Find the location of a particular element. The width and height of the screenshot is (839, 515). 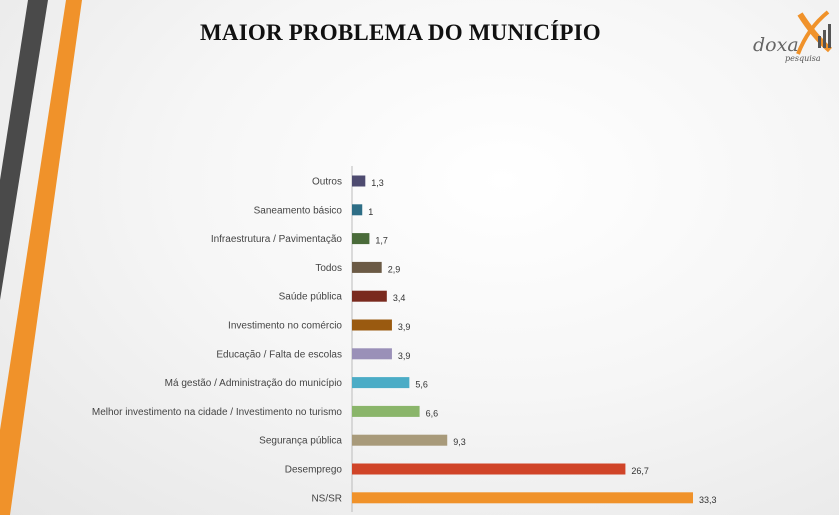

category-label: Má gestão / Administração do município is located at coordinates (254, 383).